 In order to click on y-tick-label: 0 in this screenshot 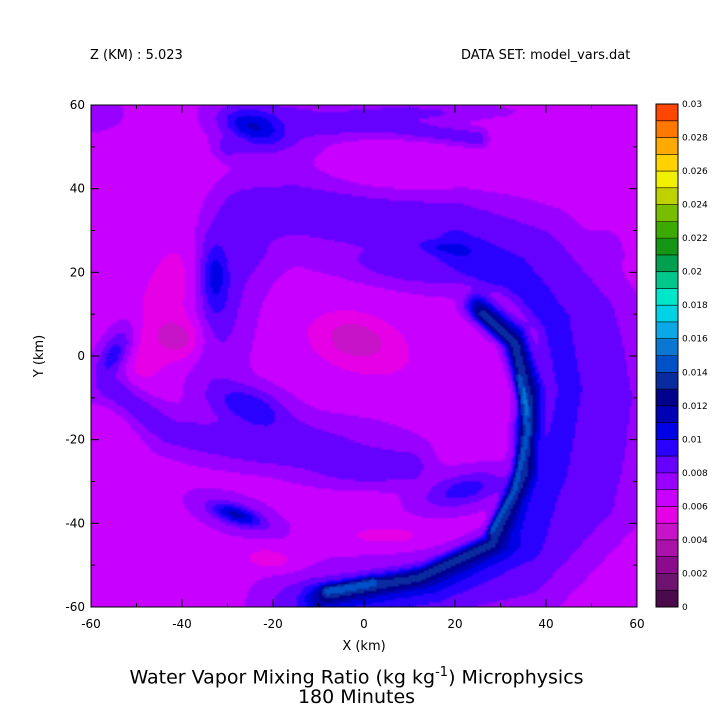, I will do `click(81, 356)`.